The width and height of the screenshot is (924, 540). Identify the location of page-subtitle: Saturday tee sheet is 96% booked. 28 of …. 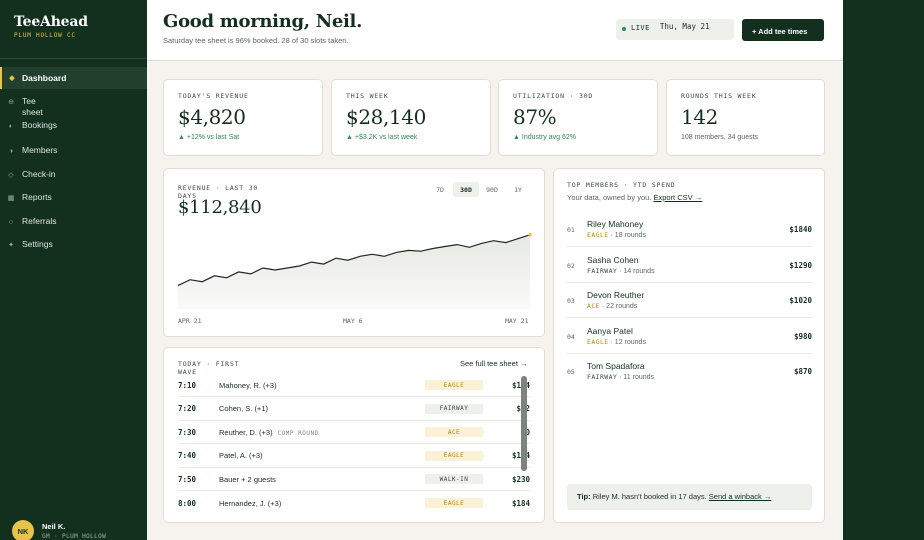
(256, 40).